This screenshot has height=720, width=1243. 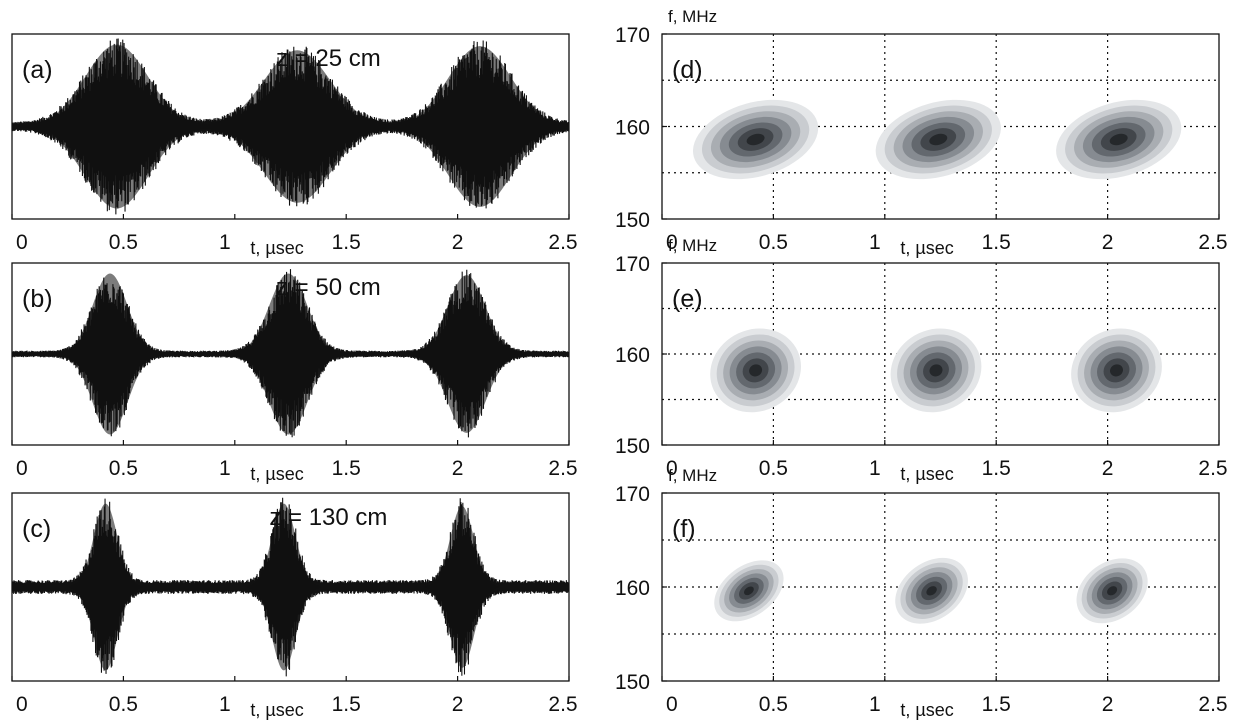 What do you see at coordinates (687, 299) in the screenshot?
I see `panel-label: (e)` at bounding box center [687, 299].